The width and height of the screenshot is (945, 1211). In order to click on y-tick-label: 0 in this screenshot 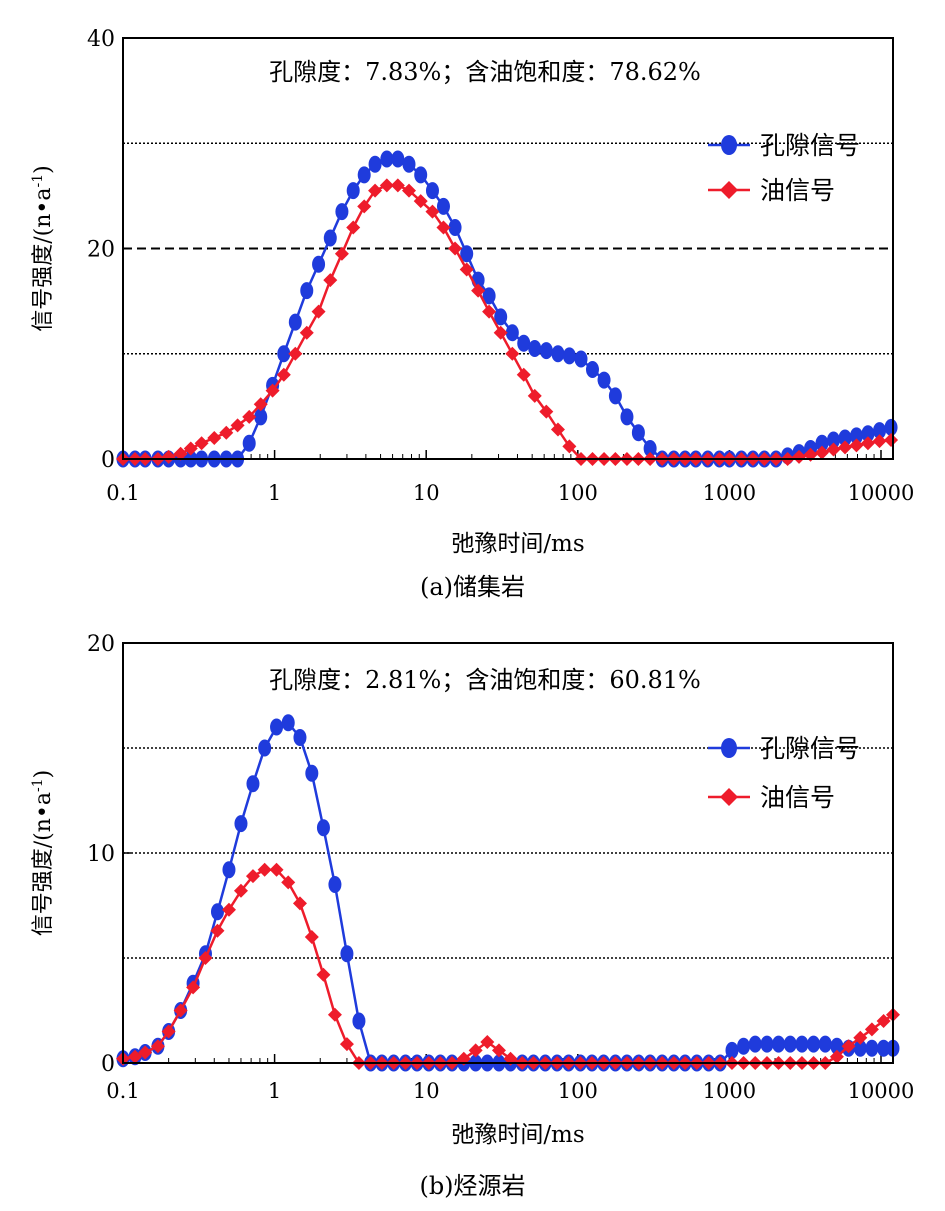, I will do `click(108, 460)`.